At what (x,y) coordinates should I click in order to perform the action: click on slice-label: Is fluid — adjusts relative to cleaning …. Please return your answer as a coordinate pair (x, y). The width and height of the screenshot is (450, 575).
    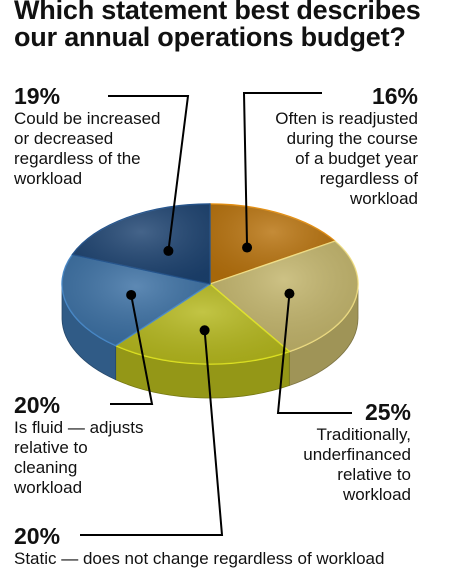
    Looking at the image, I should click on (79, 457).